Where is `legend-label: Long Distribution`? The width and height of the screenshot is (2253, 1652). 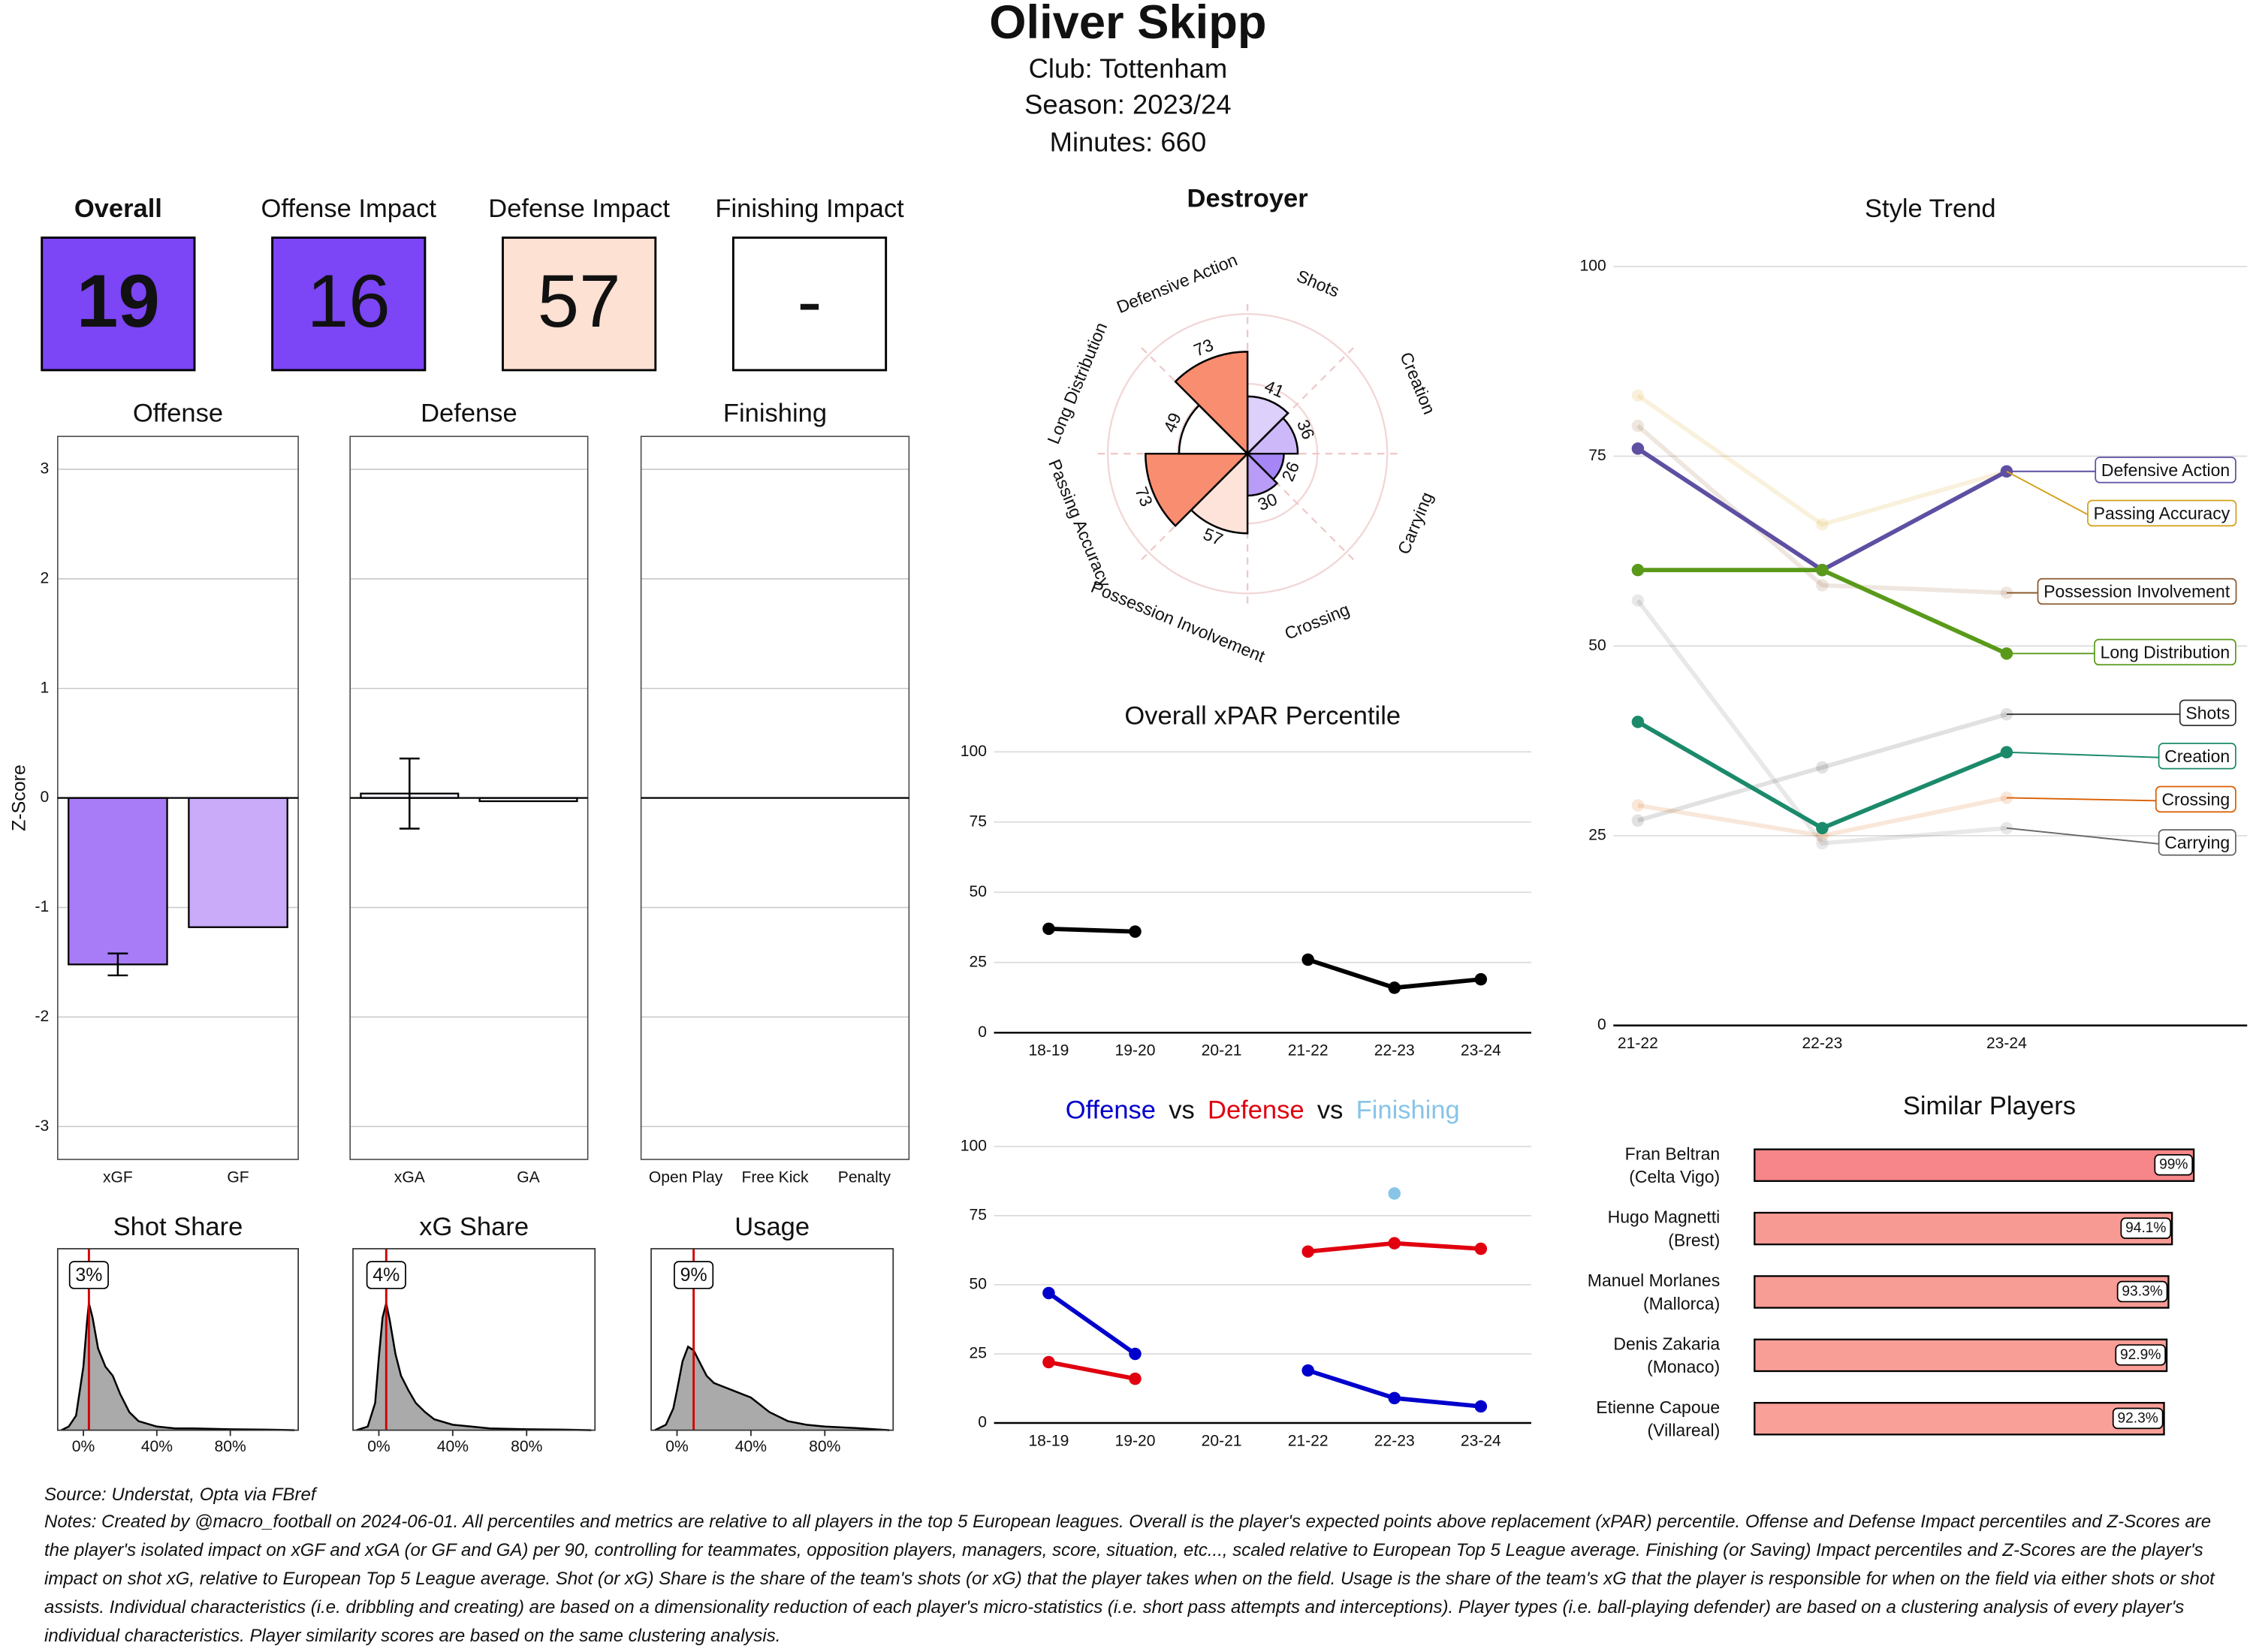
legend-label: Long Distribution is located at coordinates (2165, 652).